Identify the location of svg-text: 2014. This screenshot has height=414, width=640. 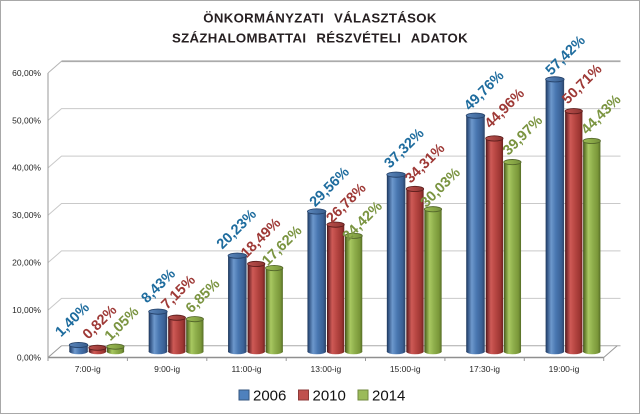
(388, 396).